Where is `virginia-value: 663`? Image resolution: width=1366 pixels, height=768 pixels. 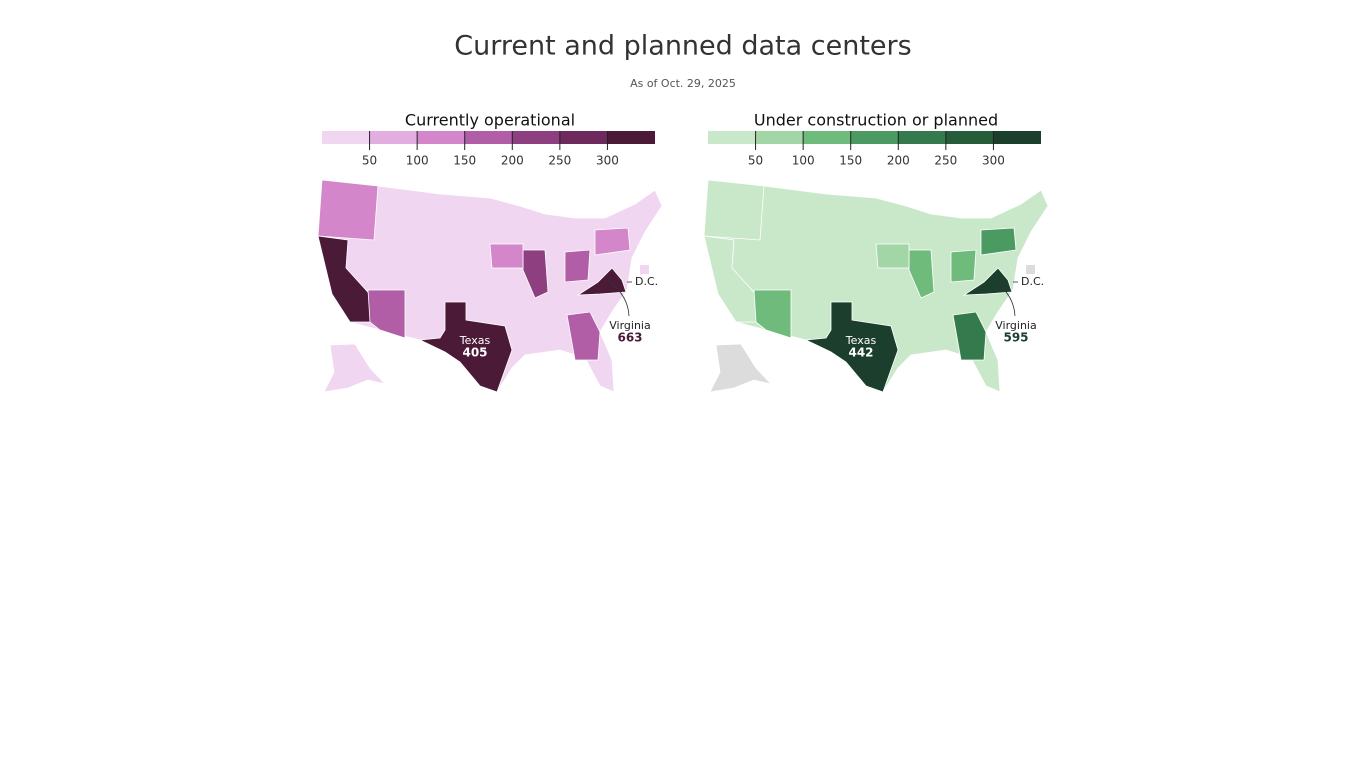 virginia-value: 663 is located at coordinates (629, 338).